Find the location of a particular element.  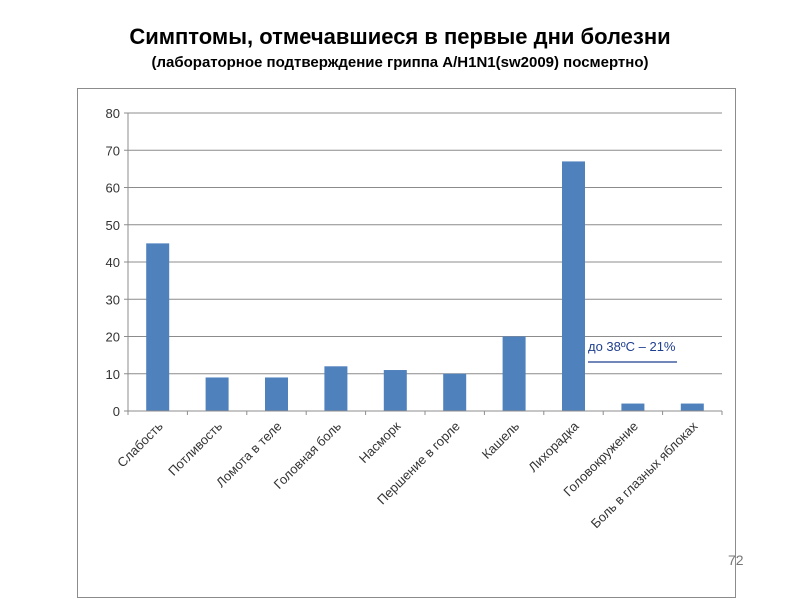

annotation: до 38ºС – 21% is located at coordinates (632, 351).